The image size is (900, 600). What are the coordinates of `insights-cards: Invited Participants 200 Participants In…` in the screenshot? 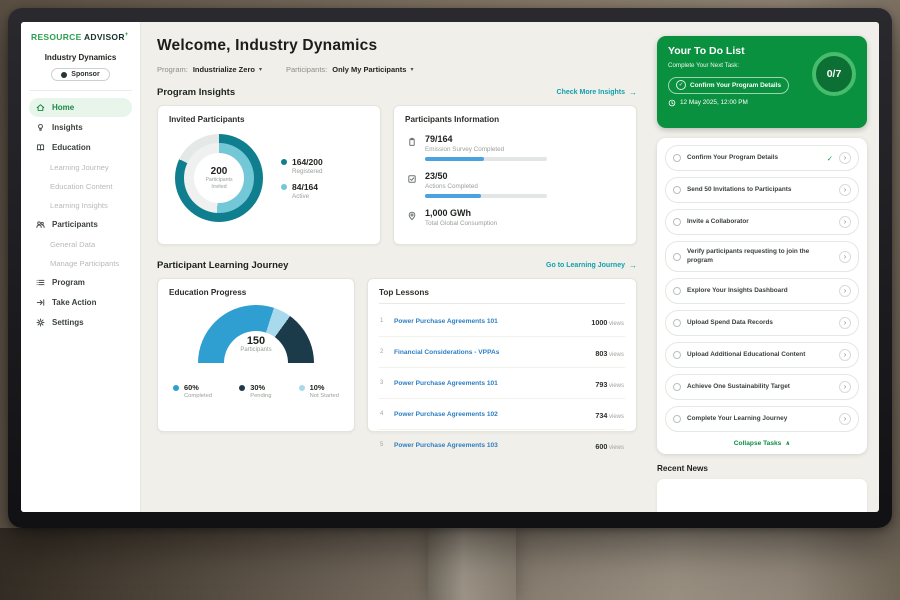 It's located at (397, 175).